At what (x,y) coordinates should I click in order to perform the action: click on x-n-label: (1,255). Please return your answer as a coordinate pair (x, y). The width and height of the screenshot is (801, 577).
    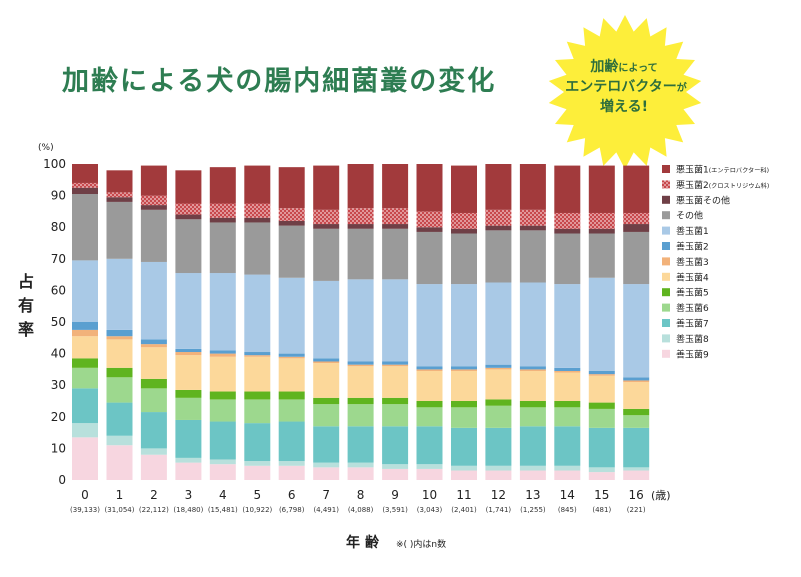
    Looking at the image, I should click on (533, 510).